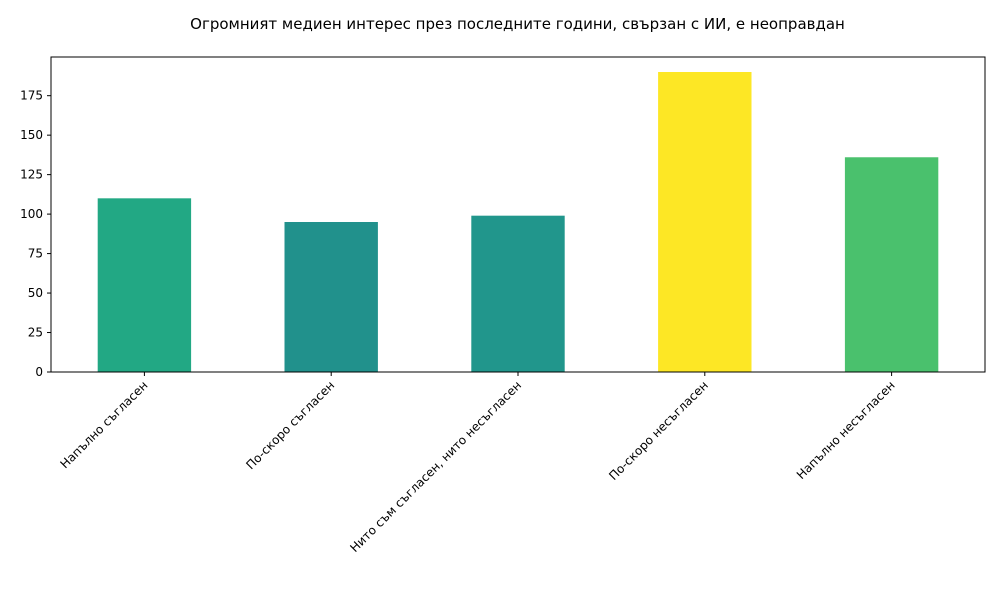 The height and width of the screenshot is (600, 1000). What do you see at coordinates (35, 333) in the screenshot?
I see `y-tick-label: 25` at bounding box center [35, 333].